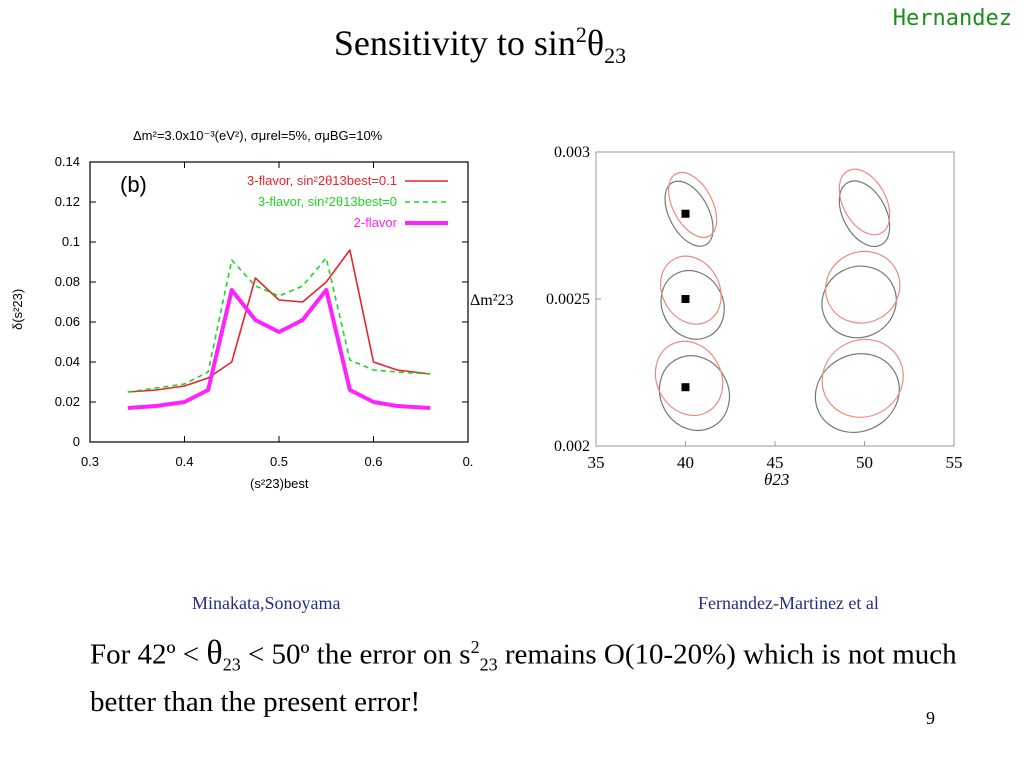 The width and height of the screenshot is (1024, 768). I want to click on slide-title: Sensitivity to sin2θ23, so click(480, 45).